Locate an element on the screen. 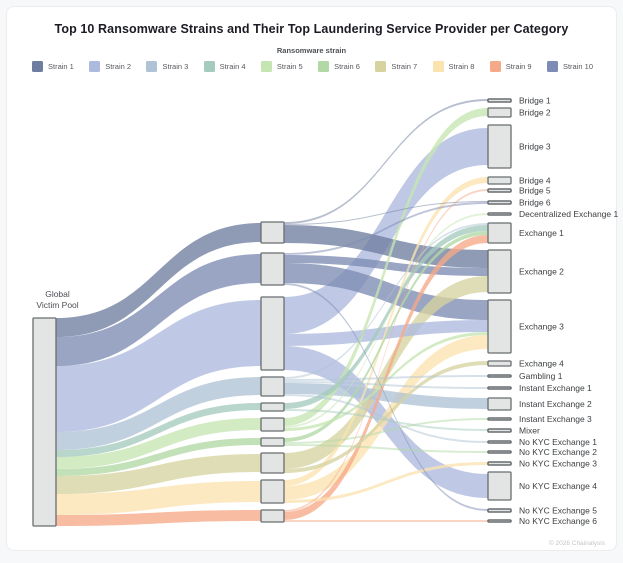  flow-gvp-to-s1 is located at coordinates (158, 280).